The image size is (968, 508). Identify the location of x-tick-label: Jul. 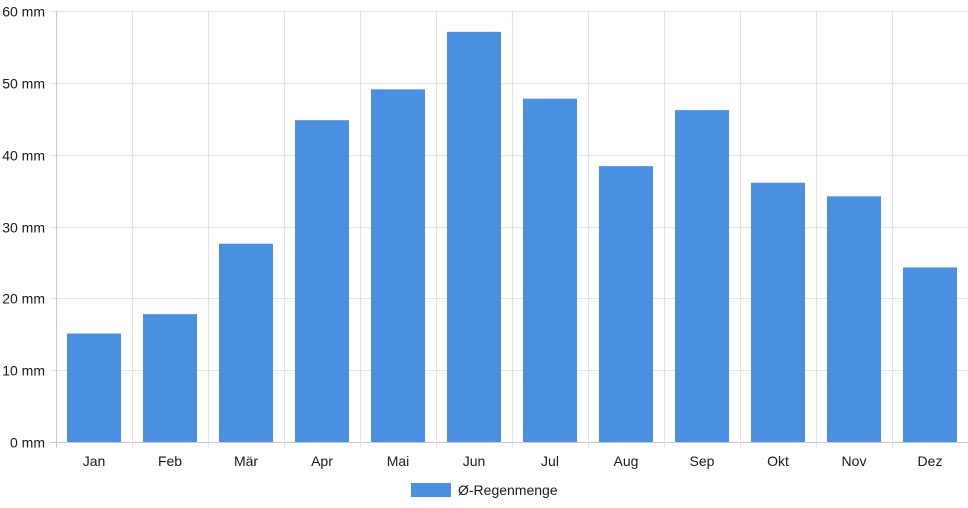
(550, 461).